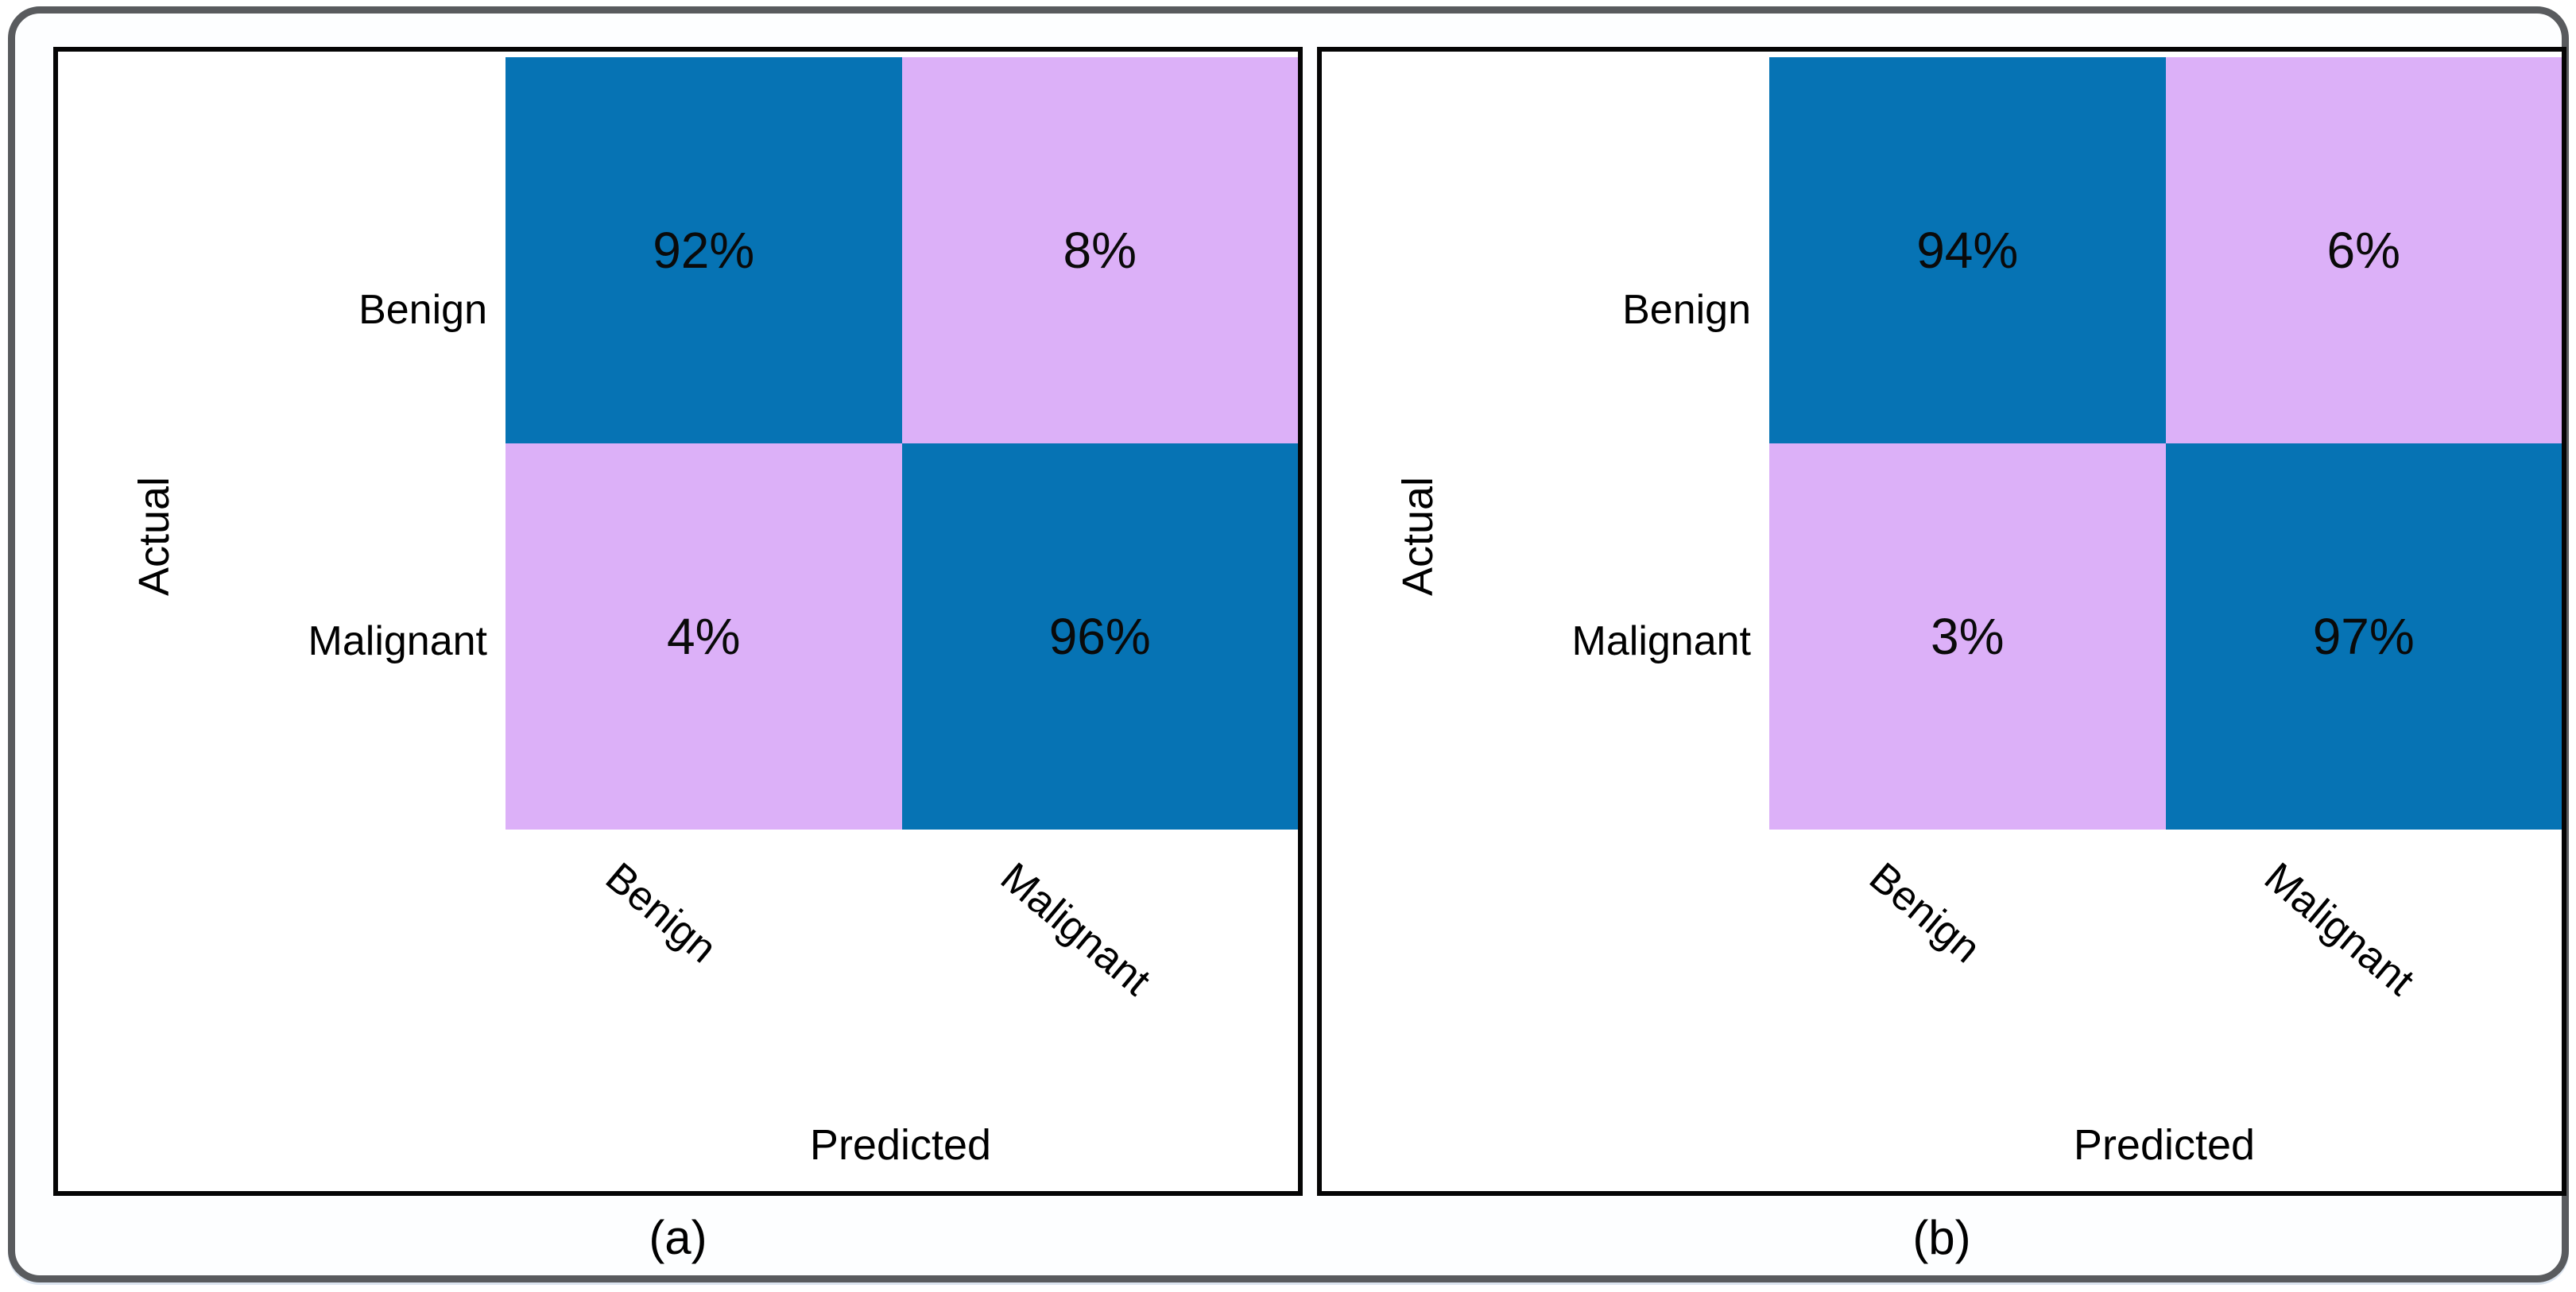  What do you see at coordinates (678, 1237) in the screenshot?
I see `panel-caption-a: (a)` at bounding box center [678, 1237].